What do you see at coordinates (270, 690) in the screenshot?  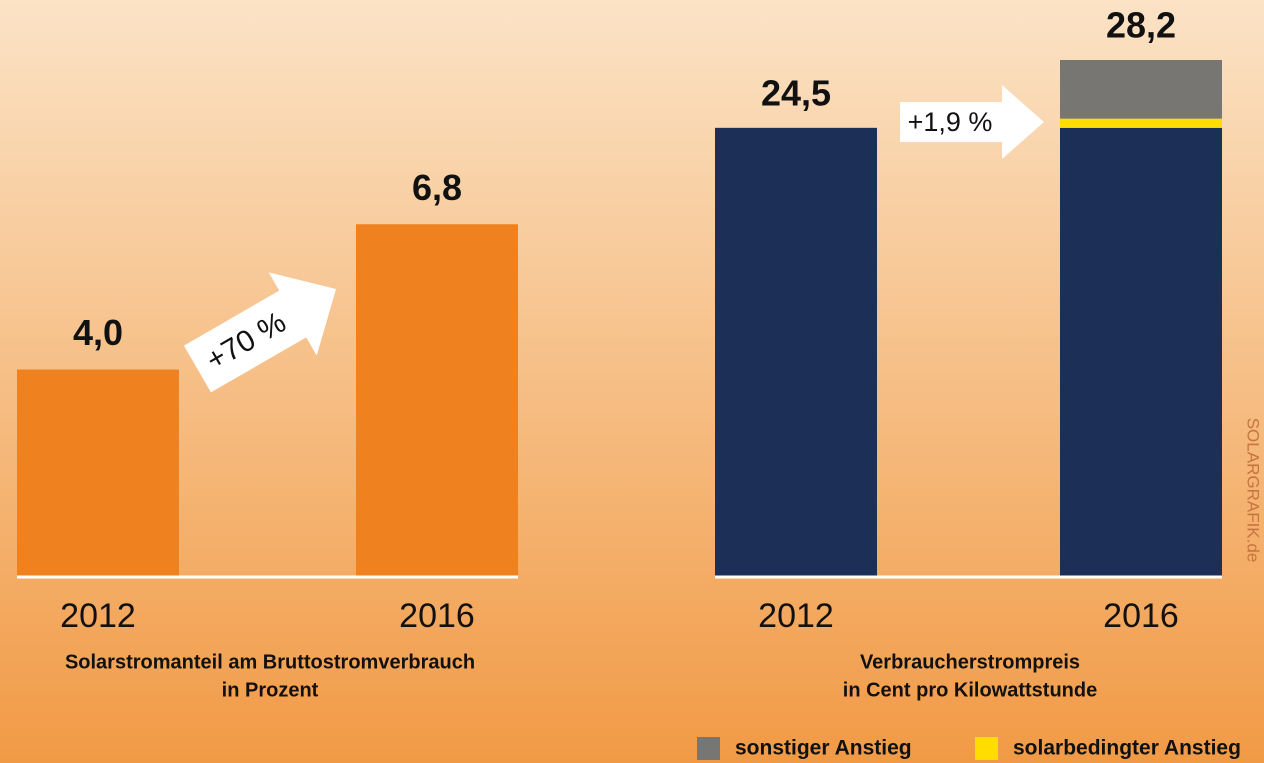 I see `axis-label: in Prozent` at bounding box center [270, 690].